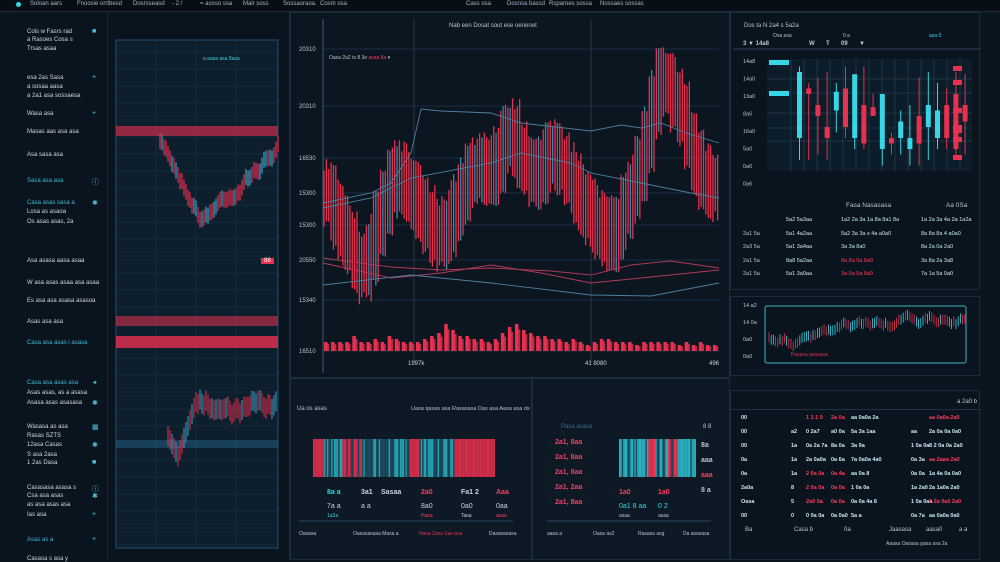 The width and height of the screenshot is (1000, 562). I want to click on footer-link: Dasasasasa, so click(503, 534).